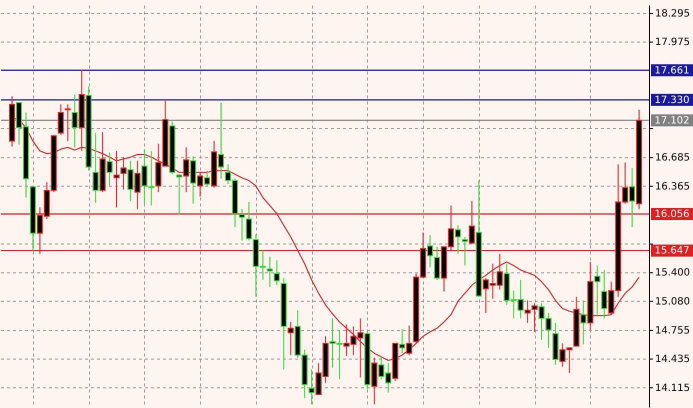 The width and height of the screenshot is (693, 408). I want to click on y-tick-label: 15.400, so click(672, 273).